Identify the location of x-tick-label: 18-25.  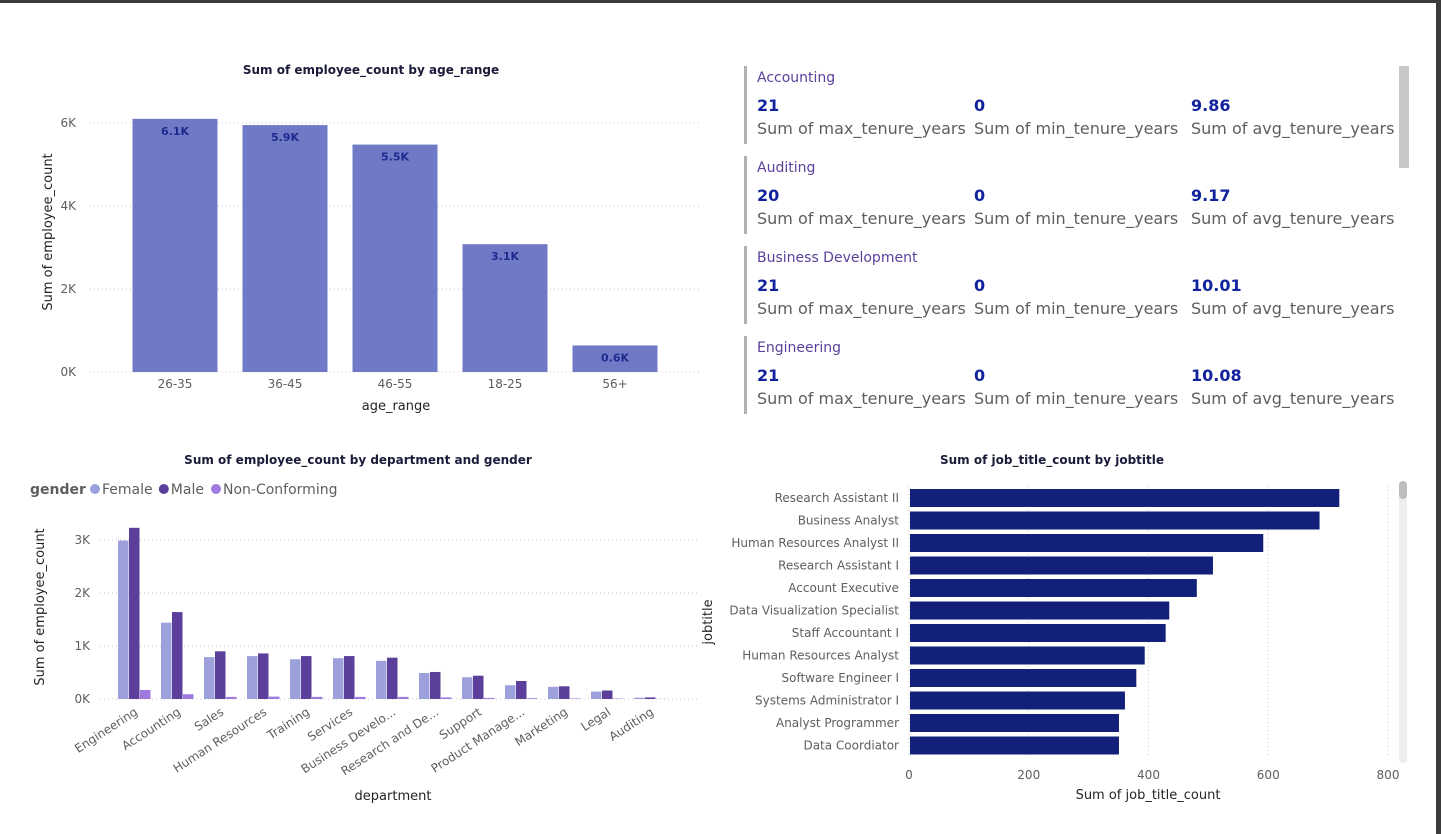
(505, 384).